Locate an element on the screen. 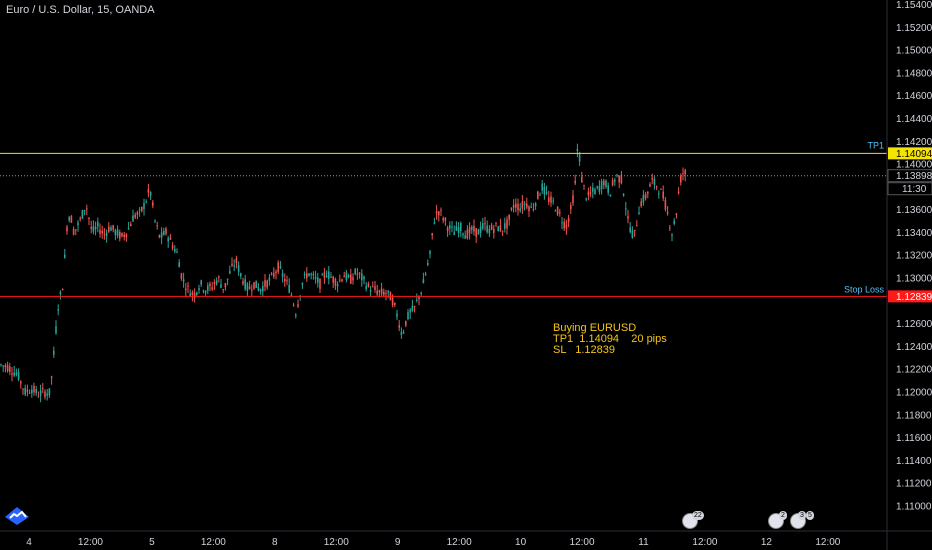 Image resolution: width=932 pixels, height=550 pixels. time-tick-label: 4 is located at coordinates (29, 542).